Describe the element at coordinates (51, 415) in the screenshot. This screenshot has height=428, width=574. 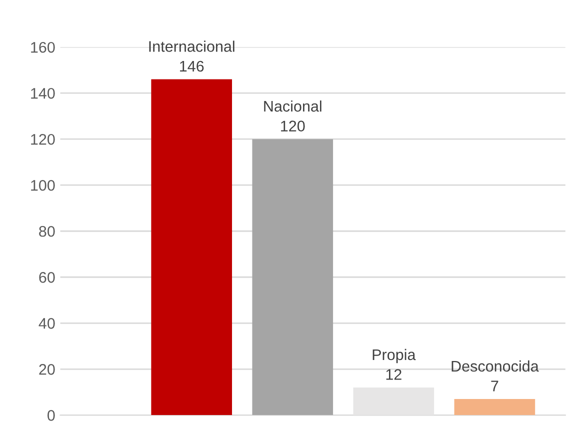
I see `y-tick-label: 0` at that location.